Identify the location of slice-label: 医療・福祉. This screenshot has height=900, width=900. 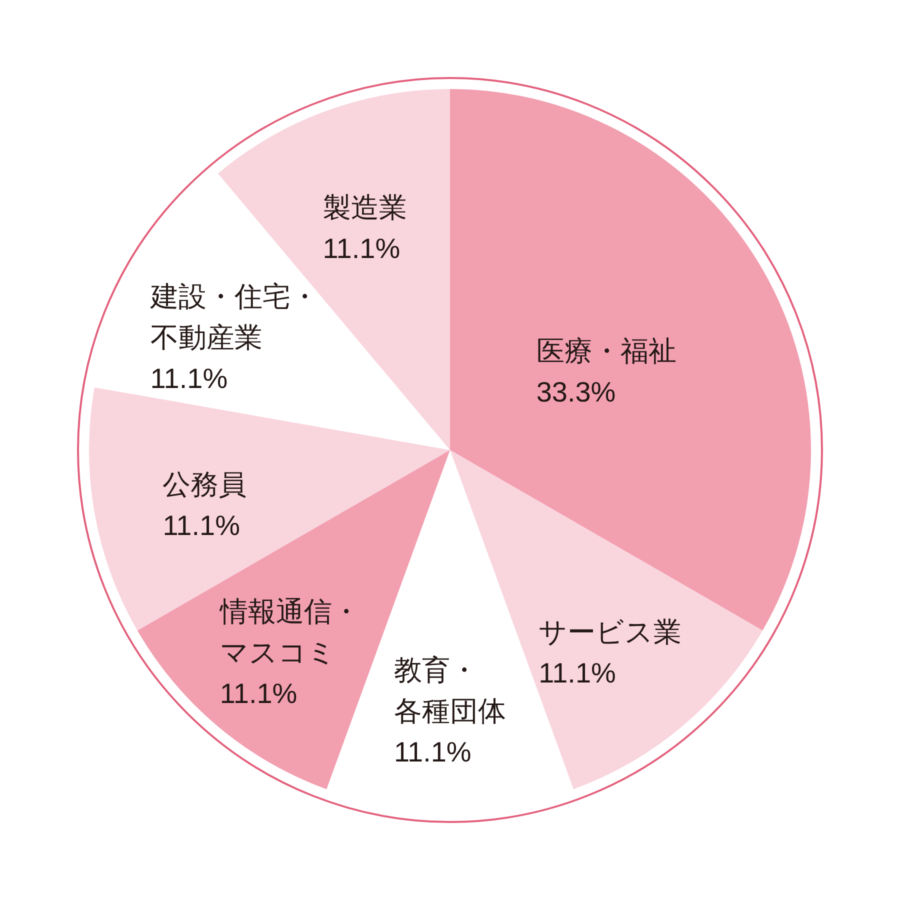
(606, 351).